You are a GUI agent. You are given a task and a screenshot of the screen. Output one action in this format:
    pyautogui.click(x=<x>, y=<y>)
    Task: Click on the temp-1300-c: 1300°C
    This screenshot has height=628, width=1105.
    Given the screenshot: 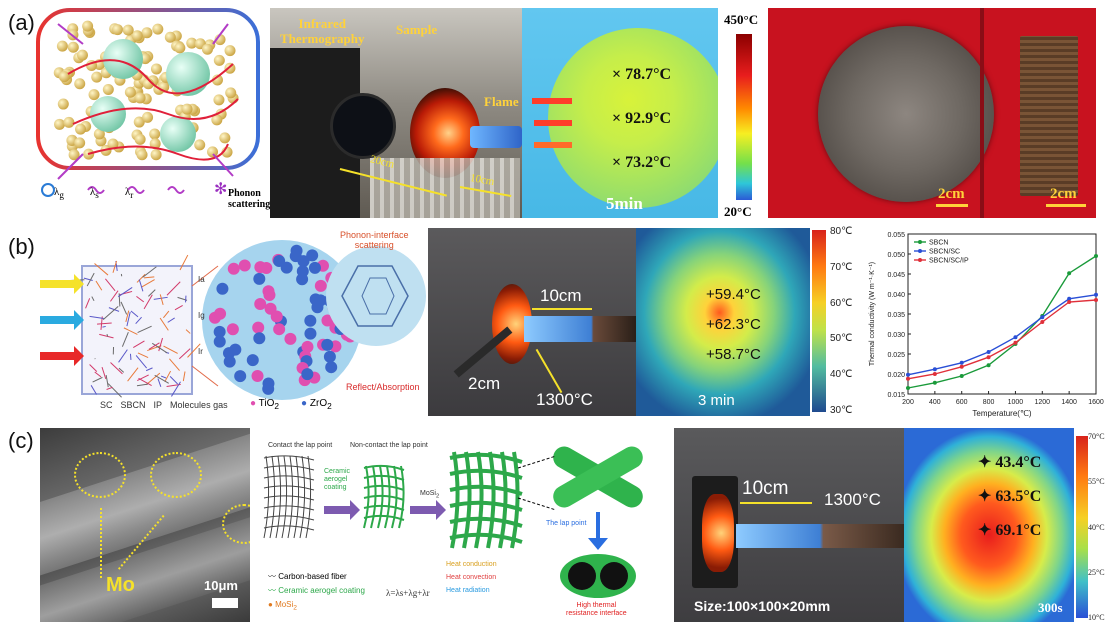 What is the action you would take?
    pyautogui.click(x=852, y=499)
    